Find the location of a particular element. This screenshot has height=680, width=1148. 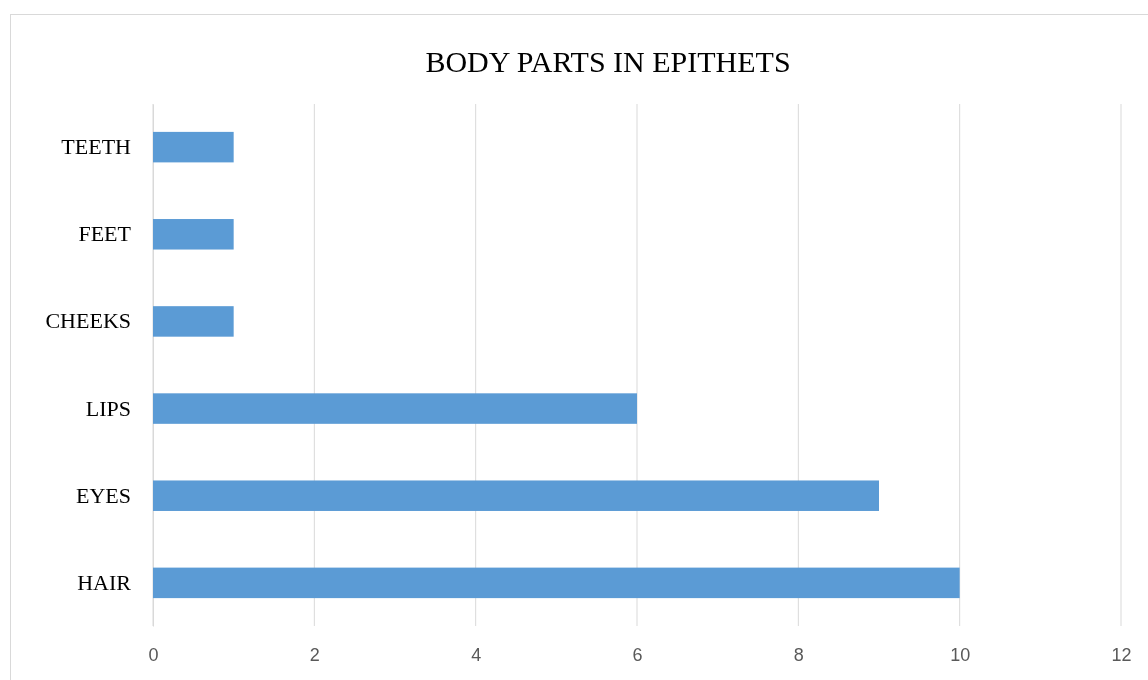

x-tick-label: 2 is located at coordinates (314, 654).